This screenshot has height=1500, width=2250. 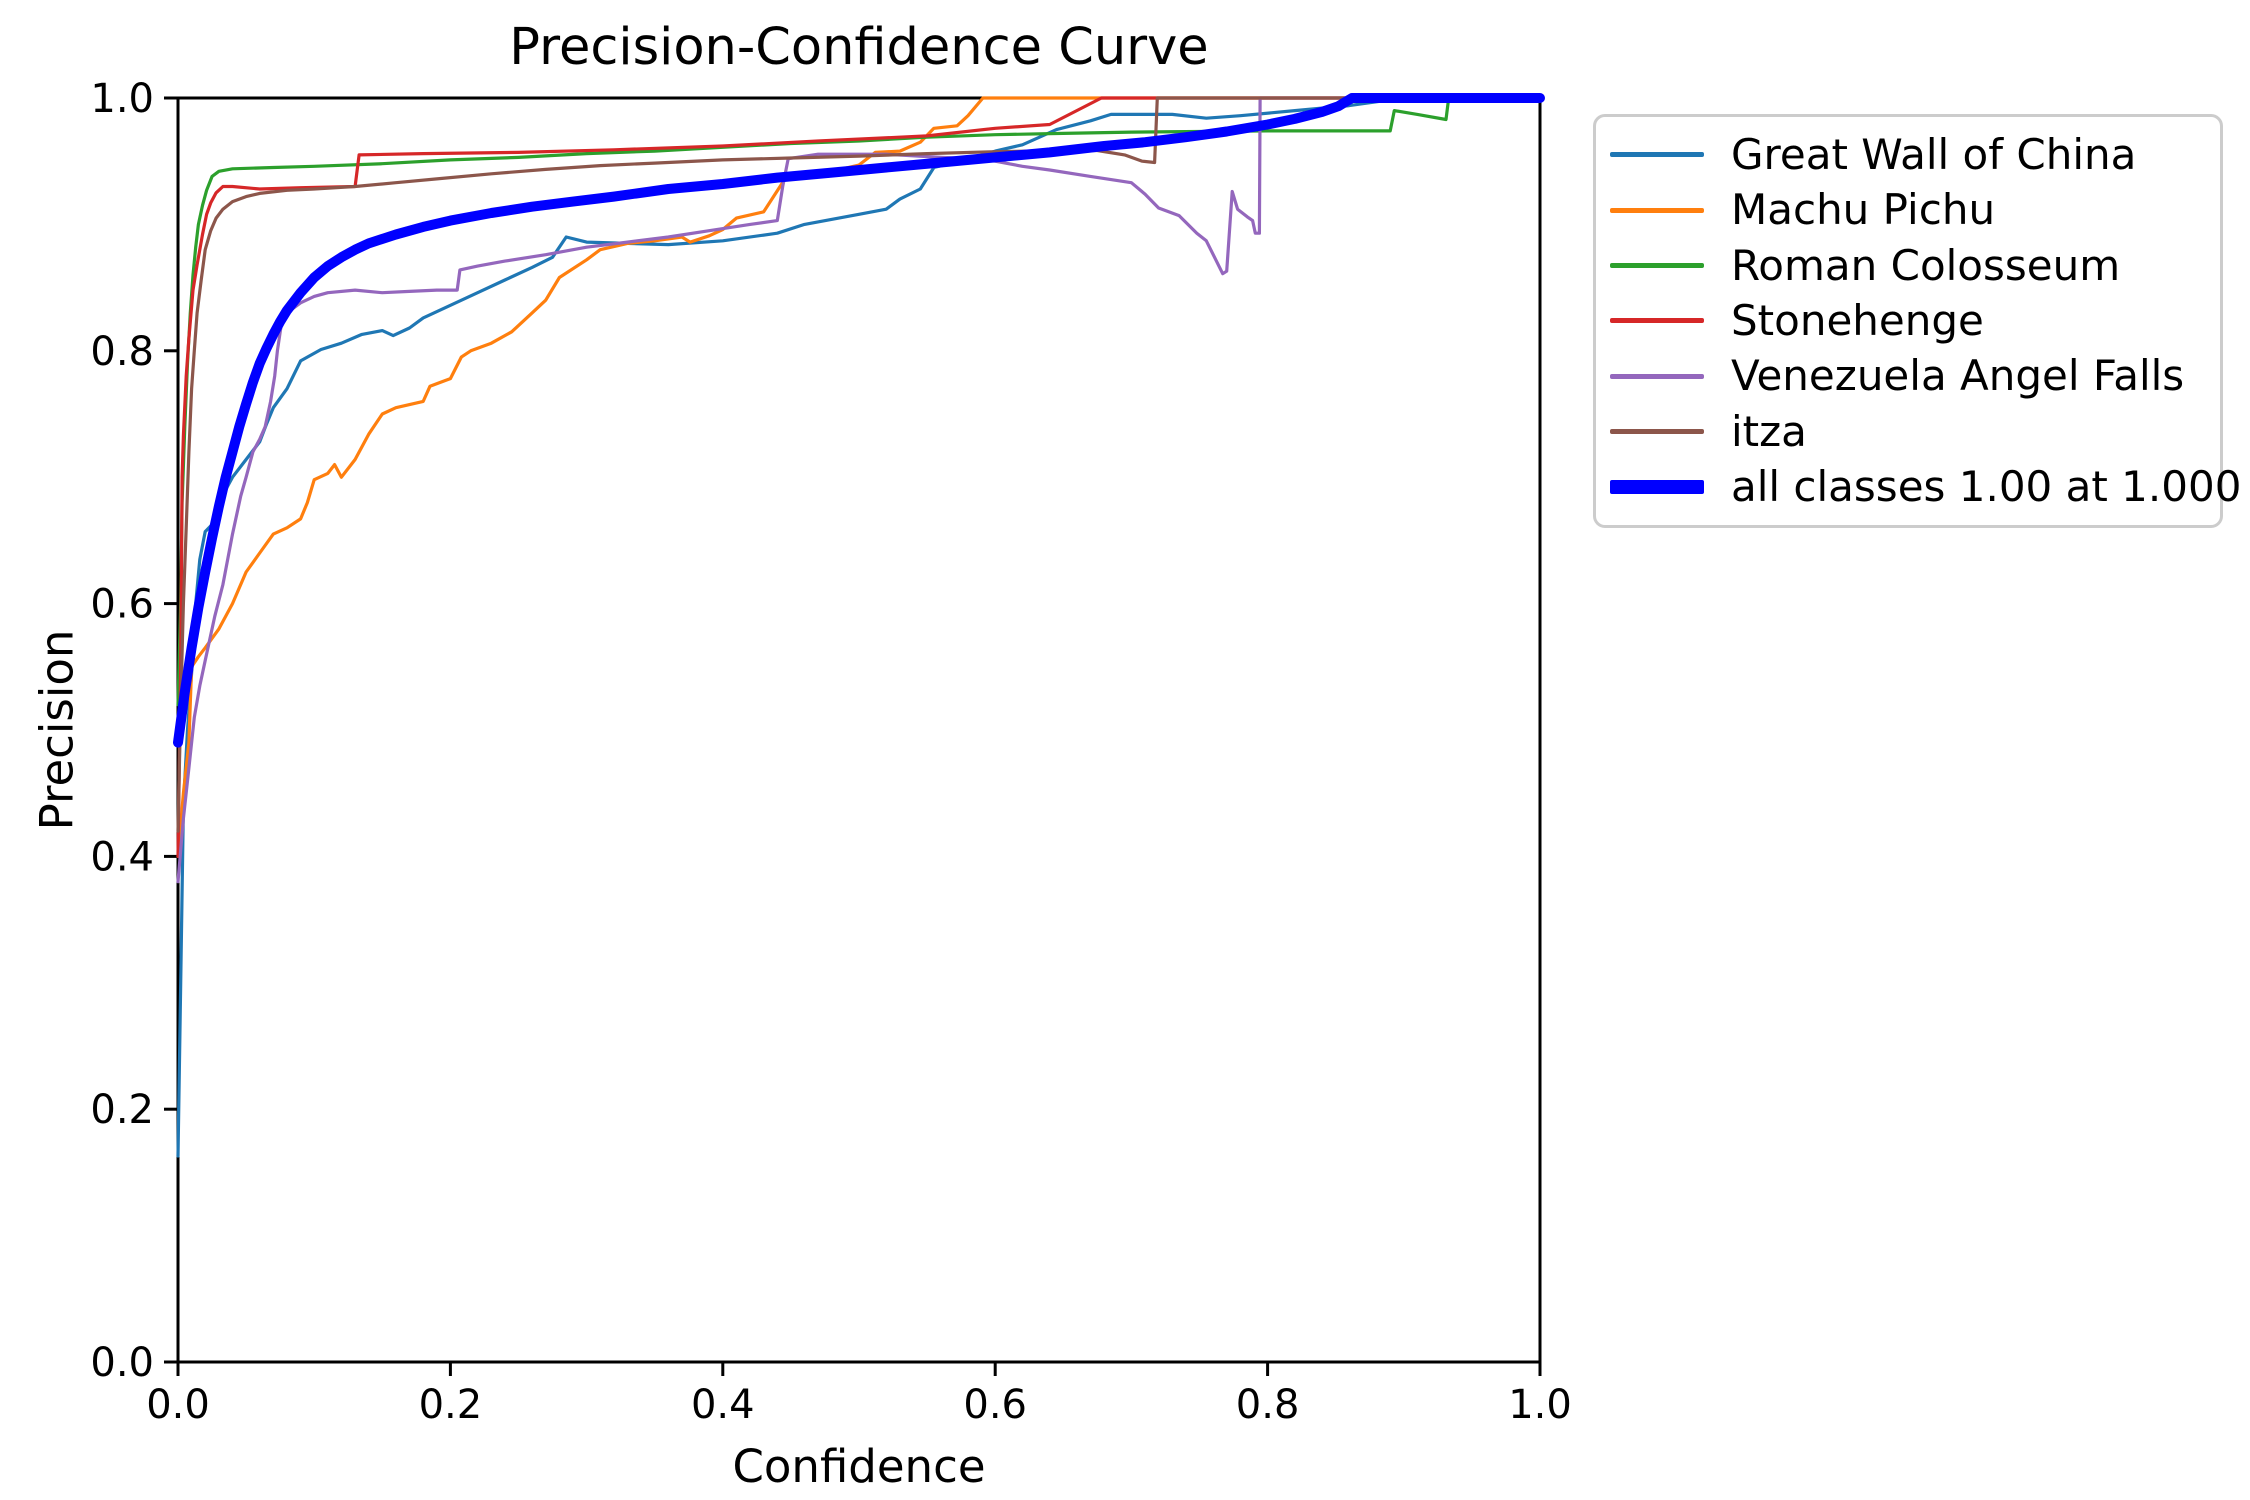 I want to click on legend-label-itza: itza, so click(x=1769, y=431).